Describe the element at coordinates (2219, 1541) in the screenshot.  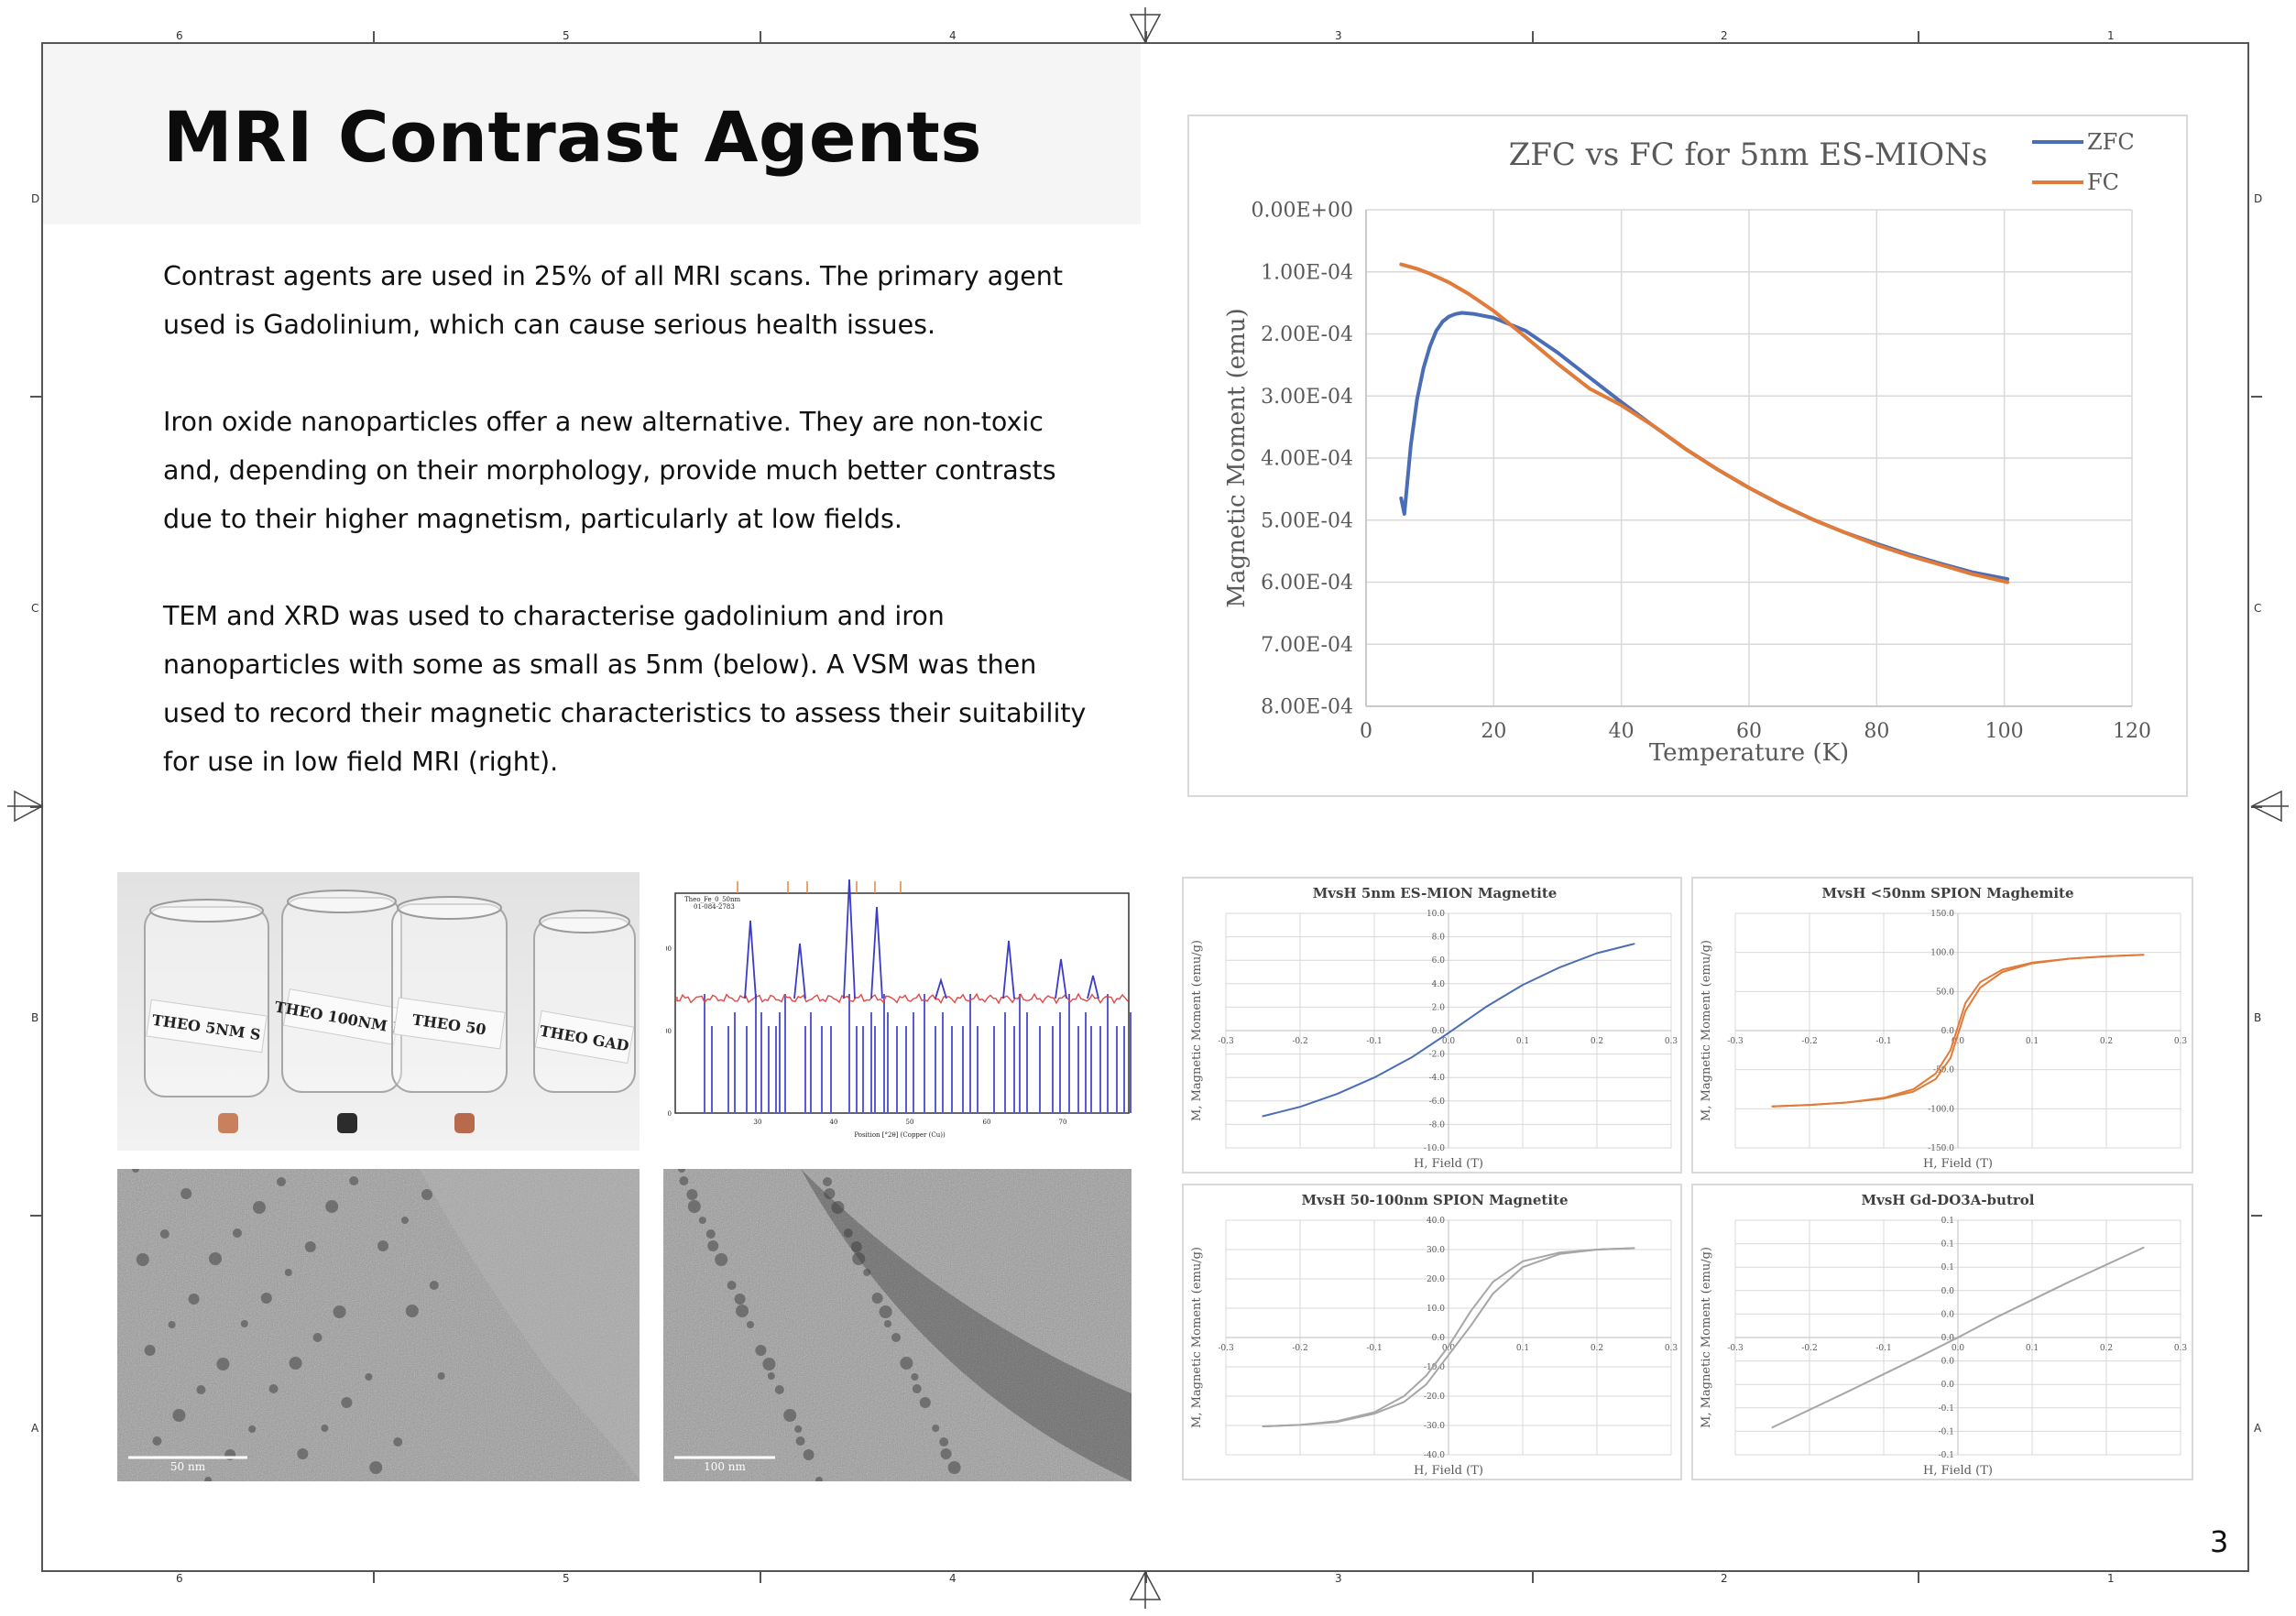
I see `page-number: 3` at that location.